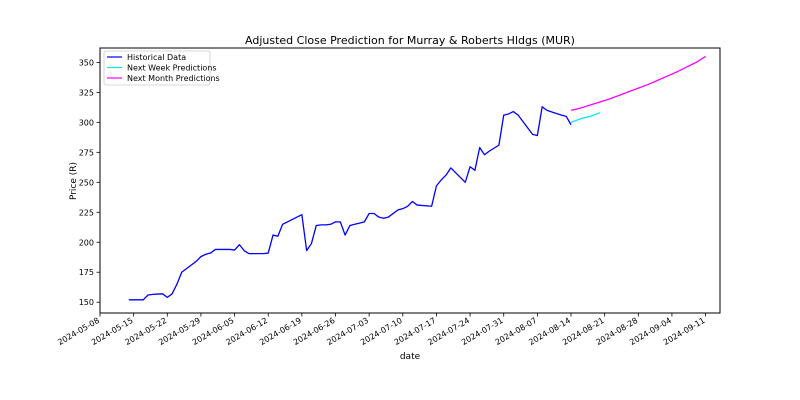  Describe the element at coordinates (86, 62) in the screenshot. I see `y-tick-label: 350` at that location.